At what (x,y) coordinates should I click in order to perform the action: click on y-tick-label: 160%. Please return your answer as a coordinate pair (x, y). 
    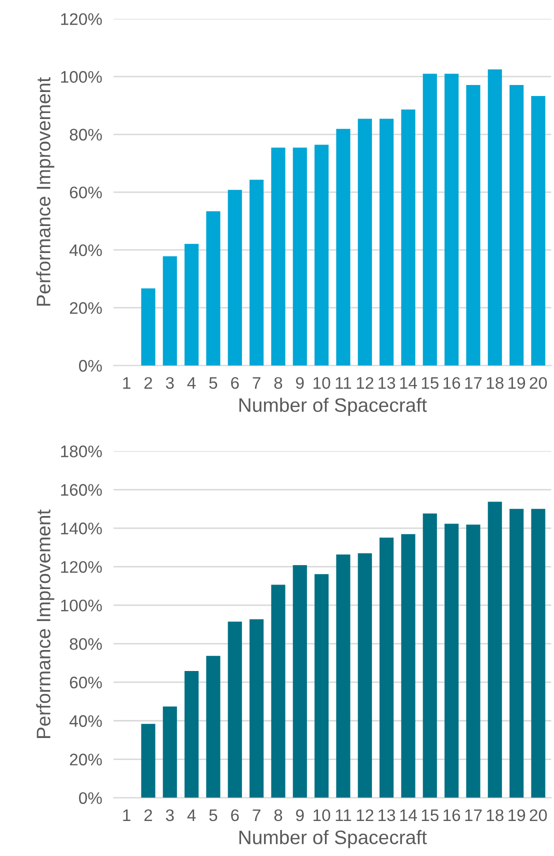
    Looking at the image, I should click on (81, 490).